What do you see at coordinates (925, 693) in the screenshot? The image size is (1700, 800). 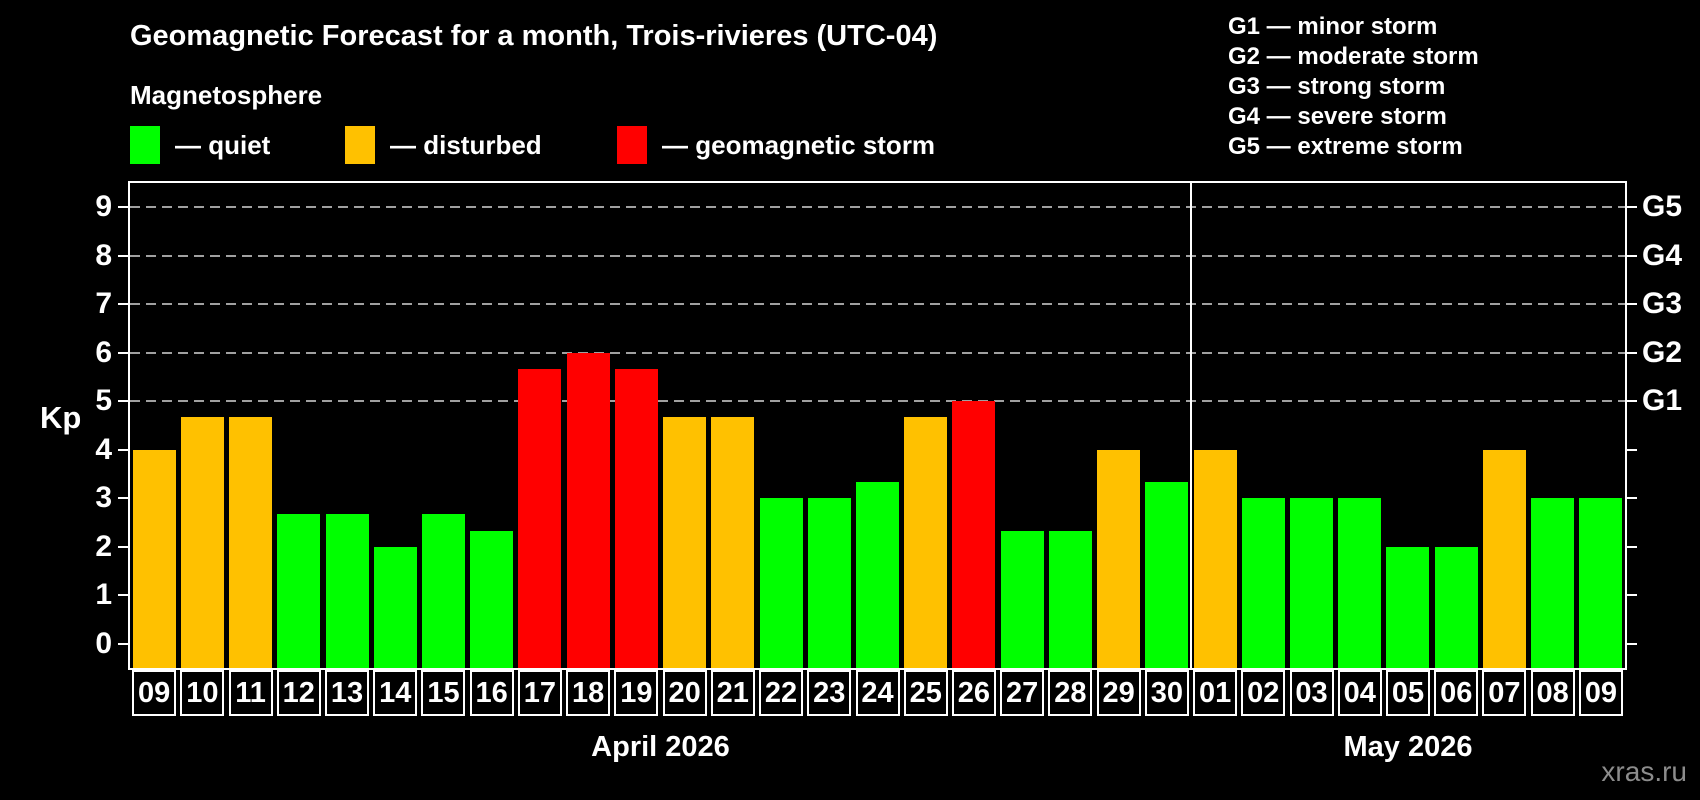 I see `day-label: 25` at bounding box center [925, 693].